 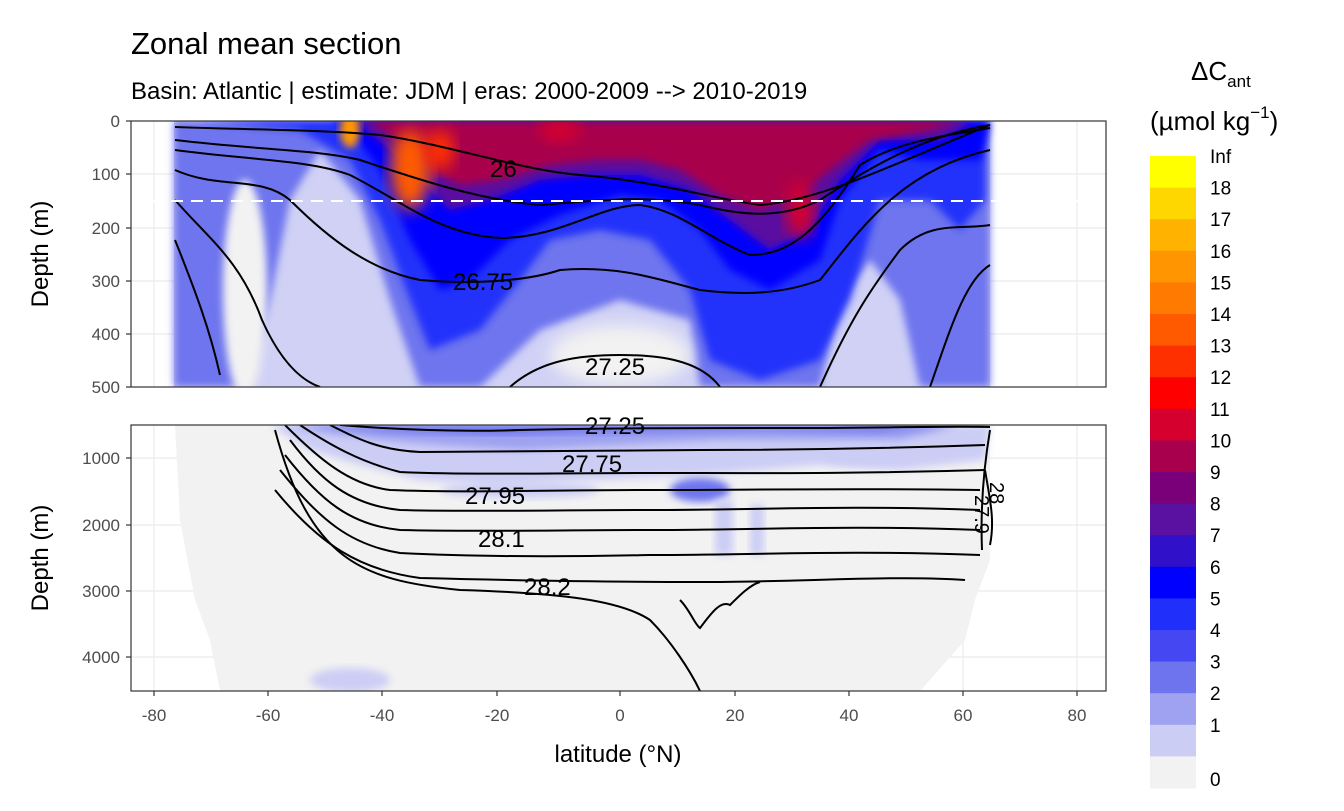 I want to click on lower-y-tick-3000: 3000, so click(x=101, y=591).